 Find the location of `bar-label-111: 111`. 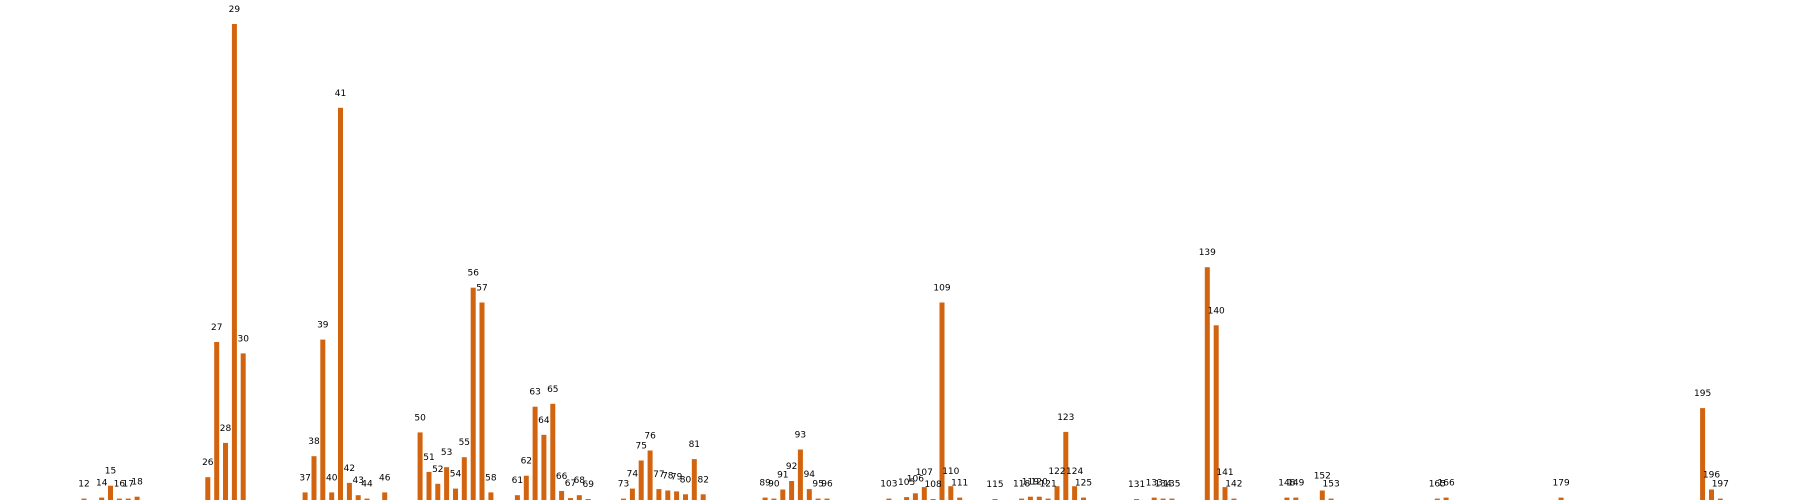

bar-label-111: 111 is located at coordinates (959, 484).